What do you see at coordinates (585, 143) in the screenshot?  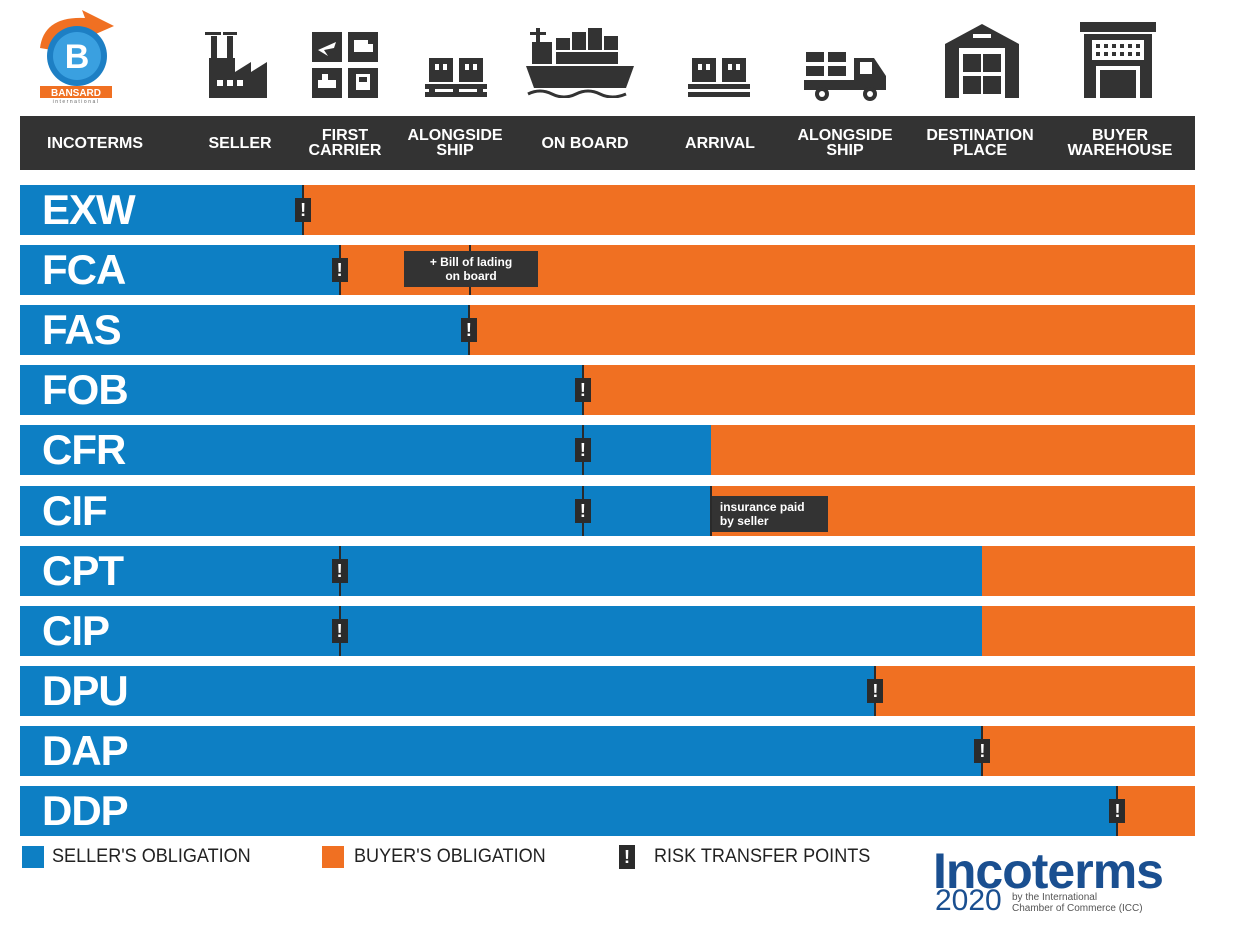 I see `header-on-board: ON BOARD` at bounding box center [585, 143].